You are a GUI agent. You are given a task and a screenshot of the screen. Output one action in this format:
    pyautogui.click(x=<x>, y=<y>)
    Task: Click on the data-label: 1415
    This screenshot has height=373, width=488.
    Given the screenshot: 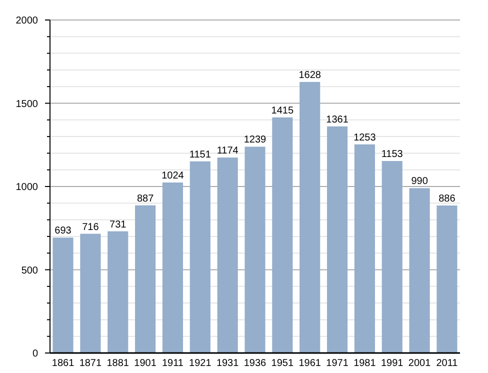 What is the action you would take?
    pyautogui.click(x=282, y=110)
    